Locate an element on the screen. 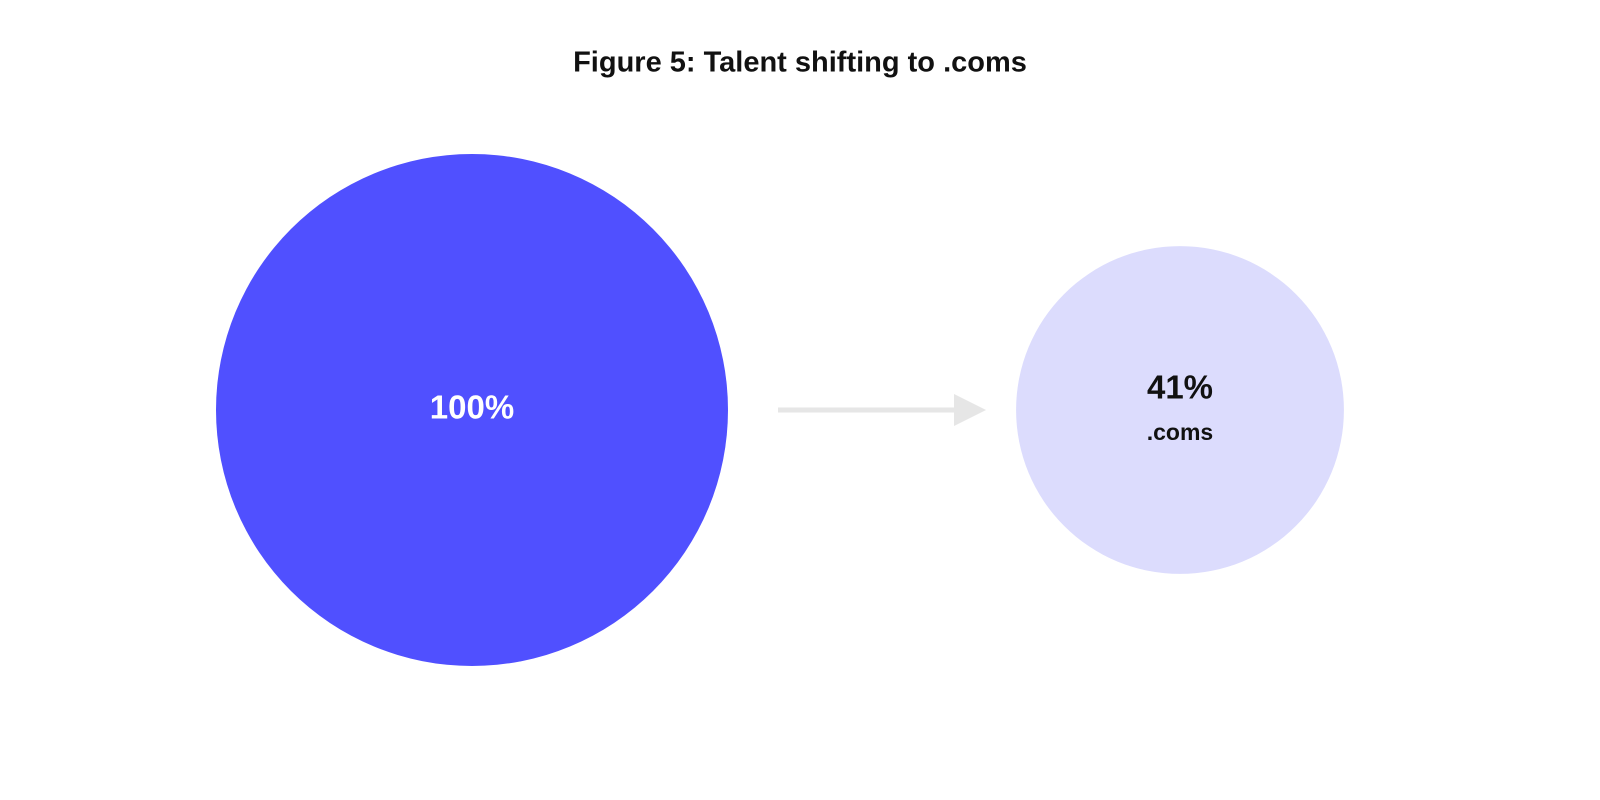 The width and height of the screenshot is (1600, 800). arrow-head is located at coordinates (970, 410).